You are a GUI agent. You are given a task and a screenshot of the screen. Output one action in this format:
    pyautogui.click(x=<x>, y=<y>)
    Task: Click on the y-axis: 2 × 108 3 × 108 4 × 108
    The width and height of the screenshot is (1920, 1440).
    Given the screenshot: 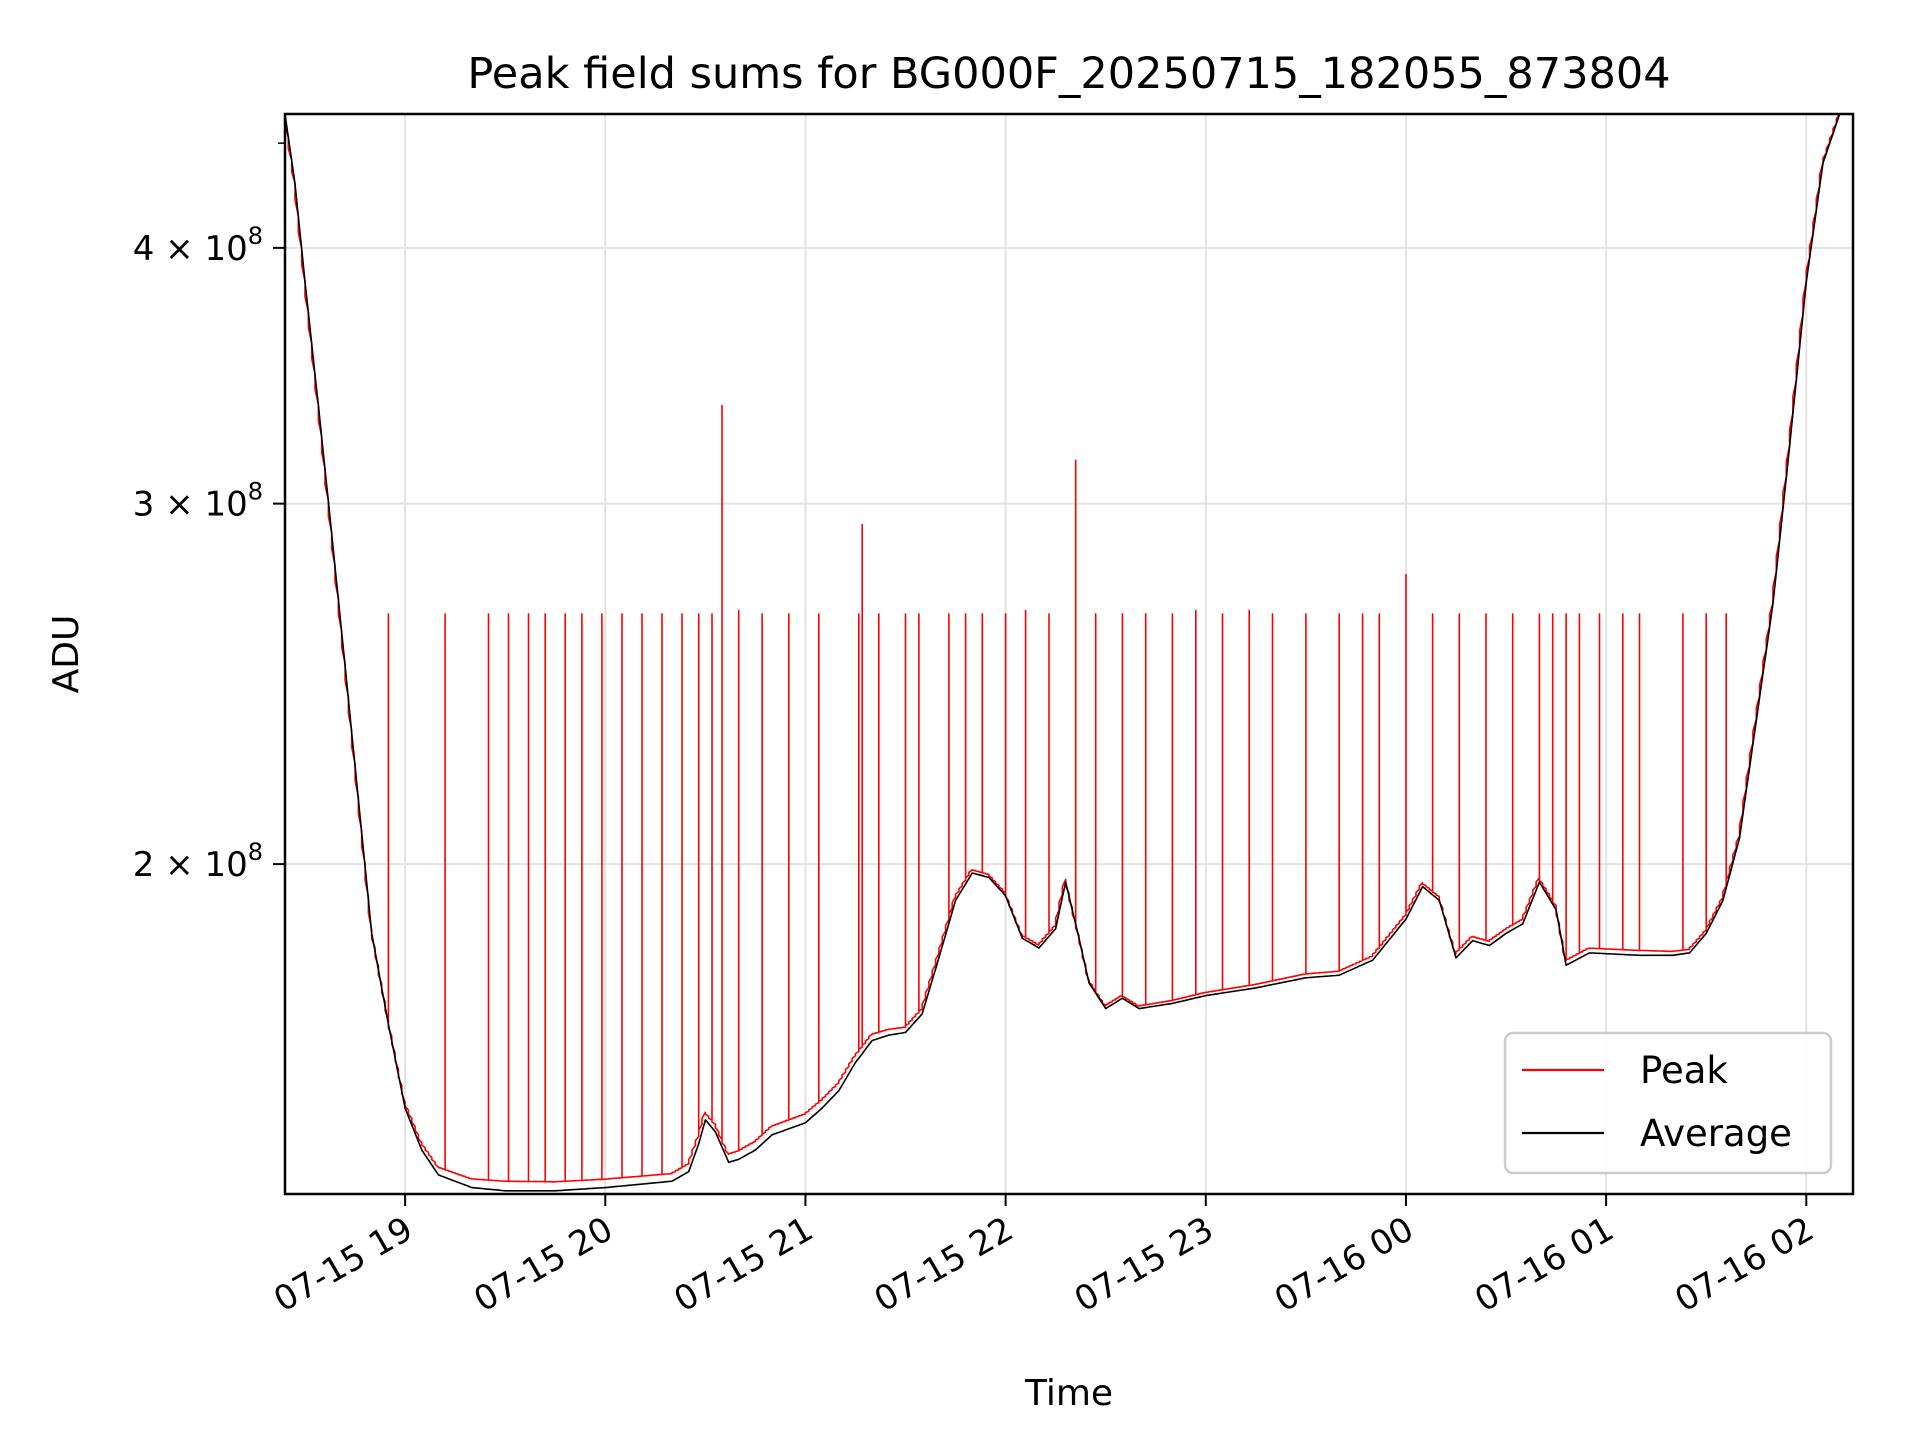 What is the action you would take?
    pyautogui.click(x=209, y=513)
    